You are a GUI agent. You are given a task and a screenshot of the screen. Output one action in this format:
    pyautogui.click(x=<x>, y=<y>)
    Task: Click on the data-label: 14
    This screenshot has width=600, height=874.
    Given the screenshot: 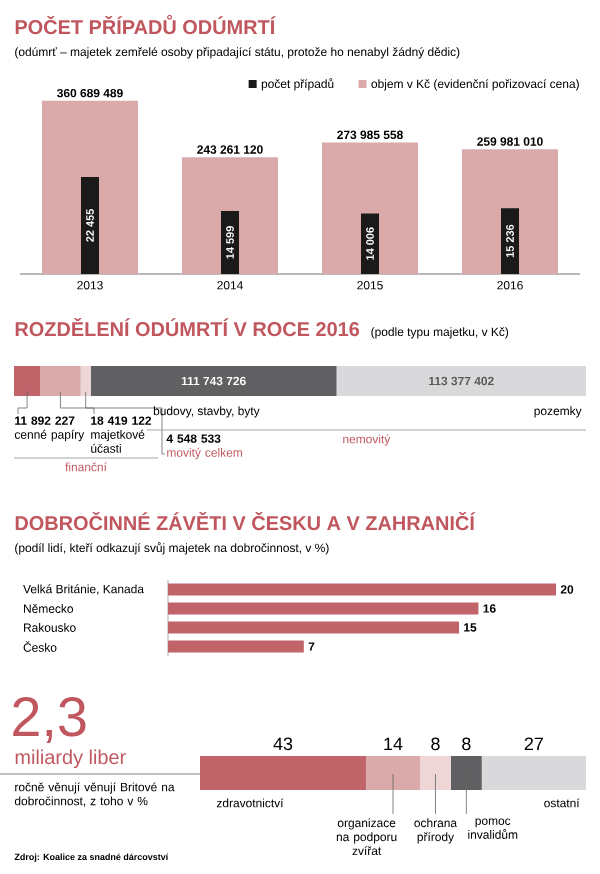 What is the action you would take?
    pyautogui.click(x=393, y=743)
    